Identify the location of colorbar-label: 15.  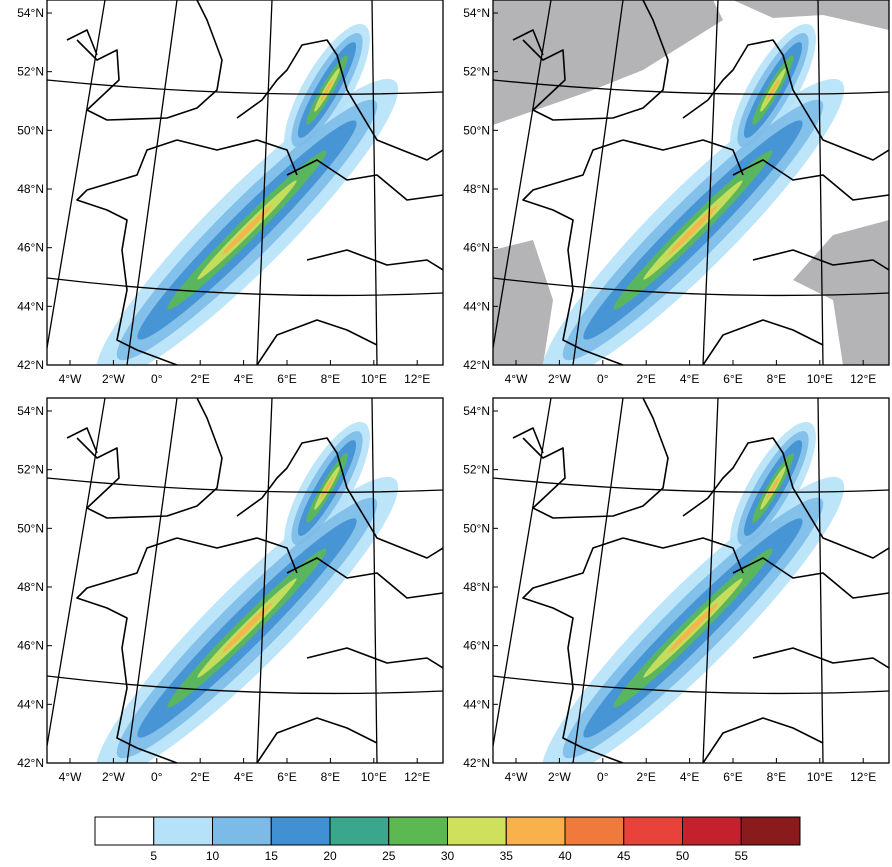
(272, 855).